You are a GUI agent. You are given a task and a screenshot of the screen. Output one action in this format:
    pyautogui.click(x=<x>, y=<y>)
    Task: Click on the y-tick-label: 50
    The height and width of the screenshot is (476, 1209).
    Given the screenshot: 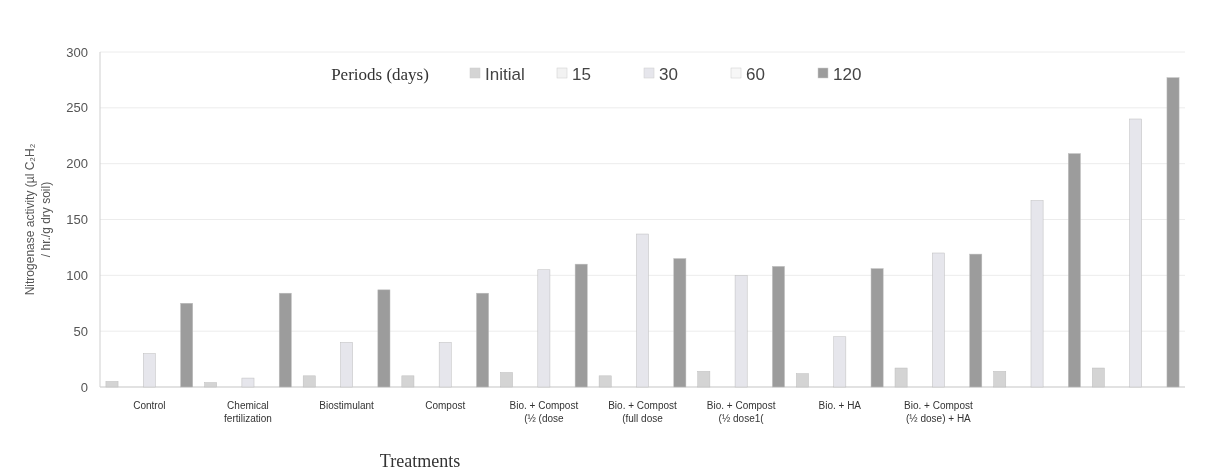 What is the action you would take?
    pyautogui.click(x=80, y=331)
    